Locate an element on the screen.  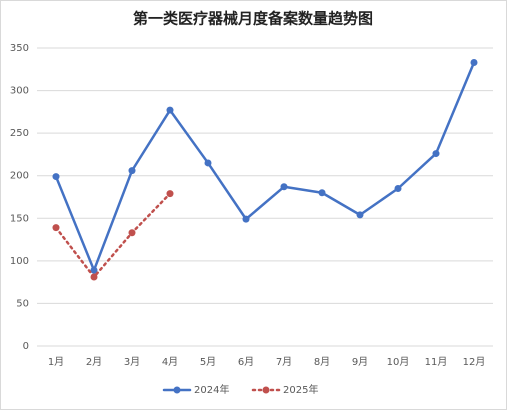
x-tick-label: 3月 is located at coordinates (132, 362).